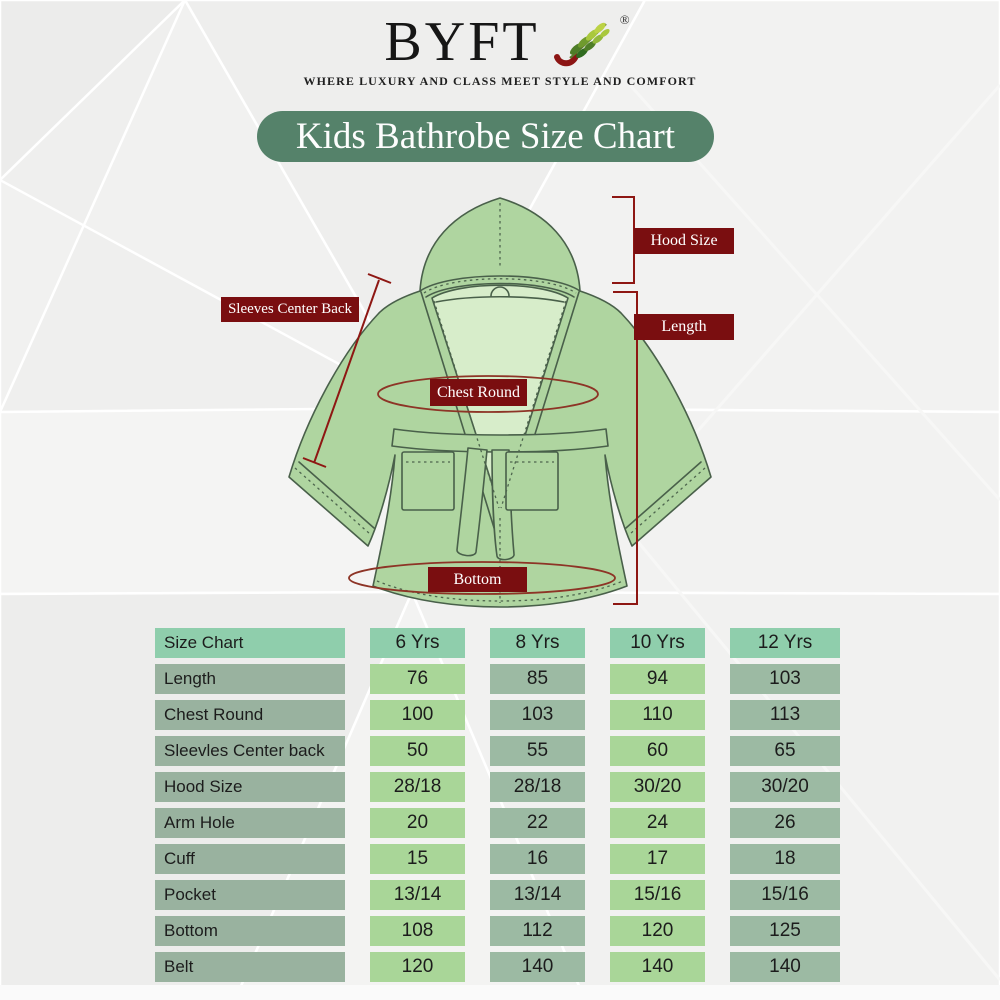 This screenshot has width=1000, height=1000. Describe the element at coordinates (417, 679) in the screenshot. I see `table-cell: 76` at that location.